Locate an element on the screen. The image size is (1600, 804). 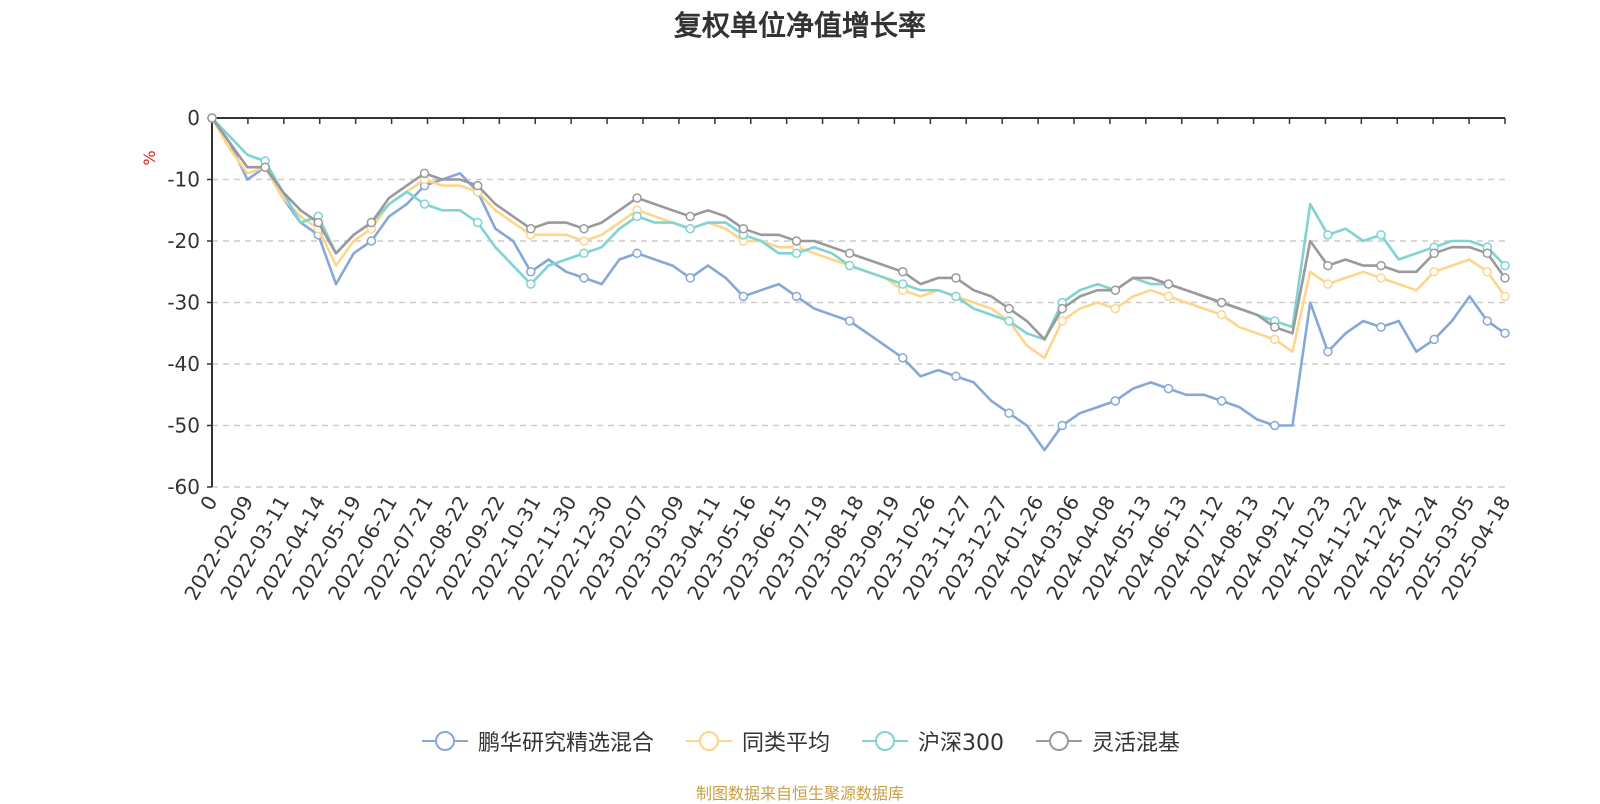
y-tick-label: -30 is located at coordinates (183, 303).